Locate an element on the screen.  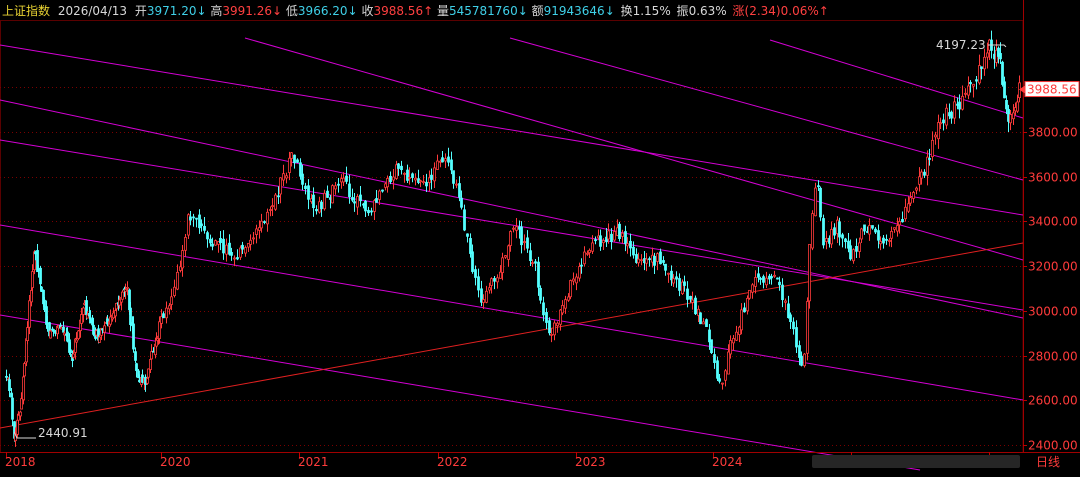
turnover-label: 换 is located at coordinates (626, 11).